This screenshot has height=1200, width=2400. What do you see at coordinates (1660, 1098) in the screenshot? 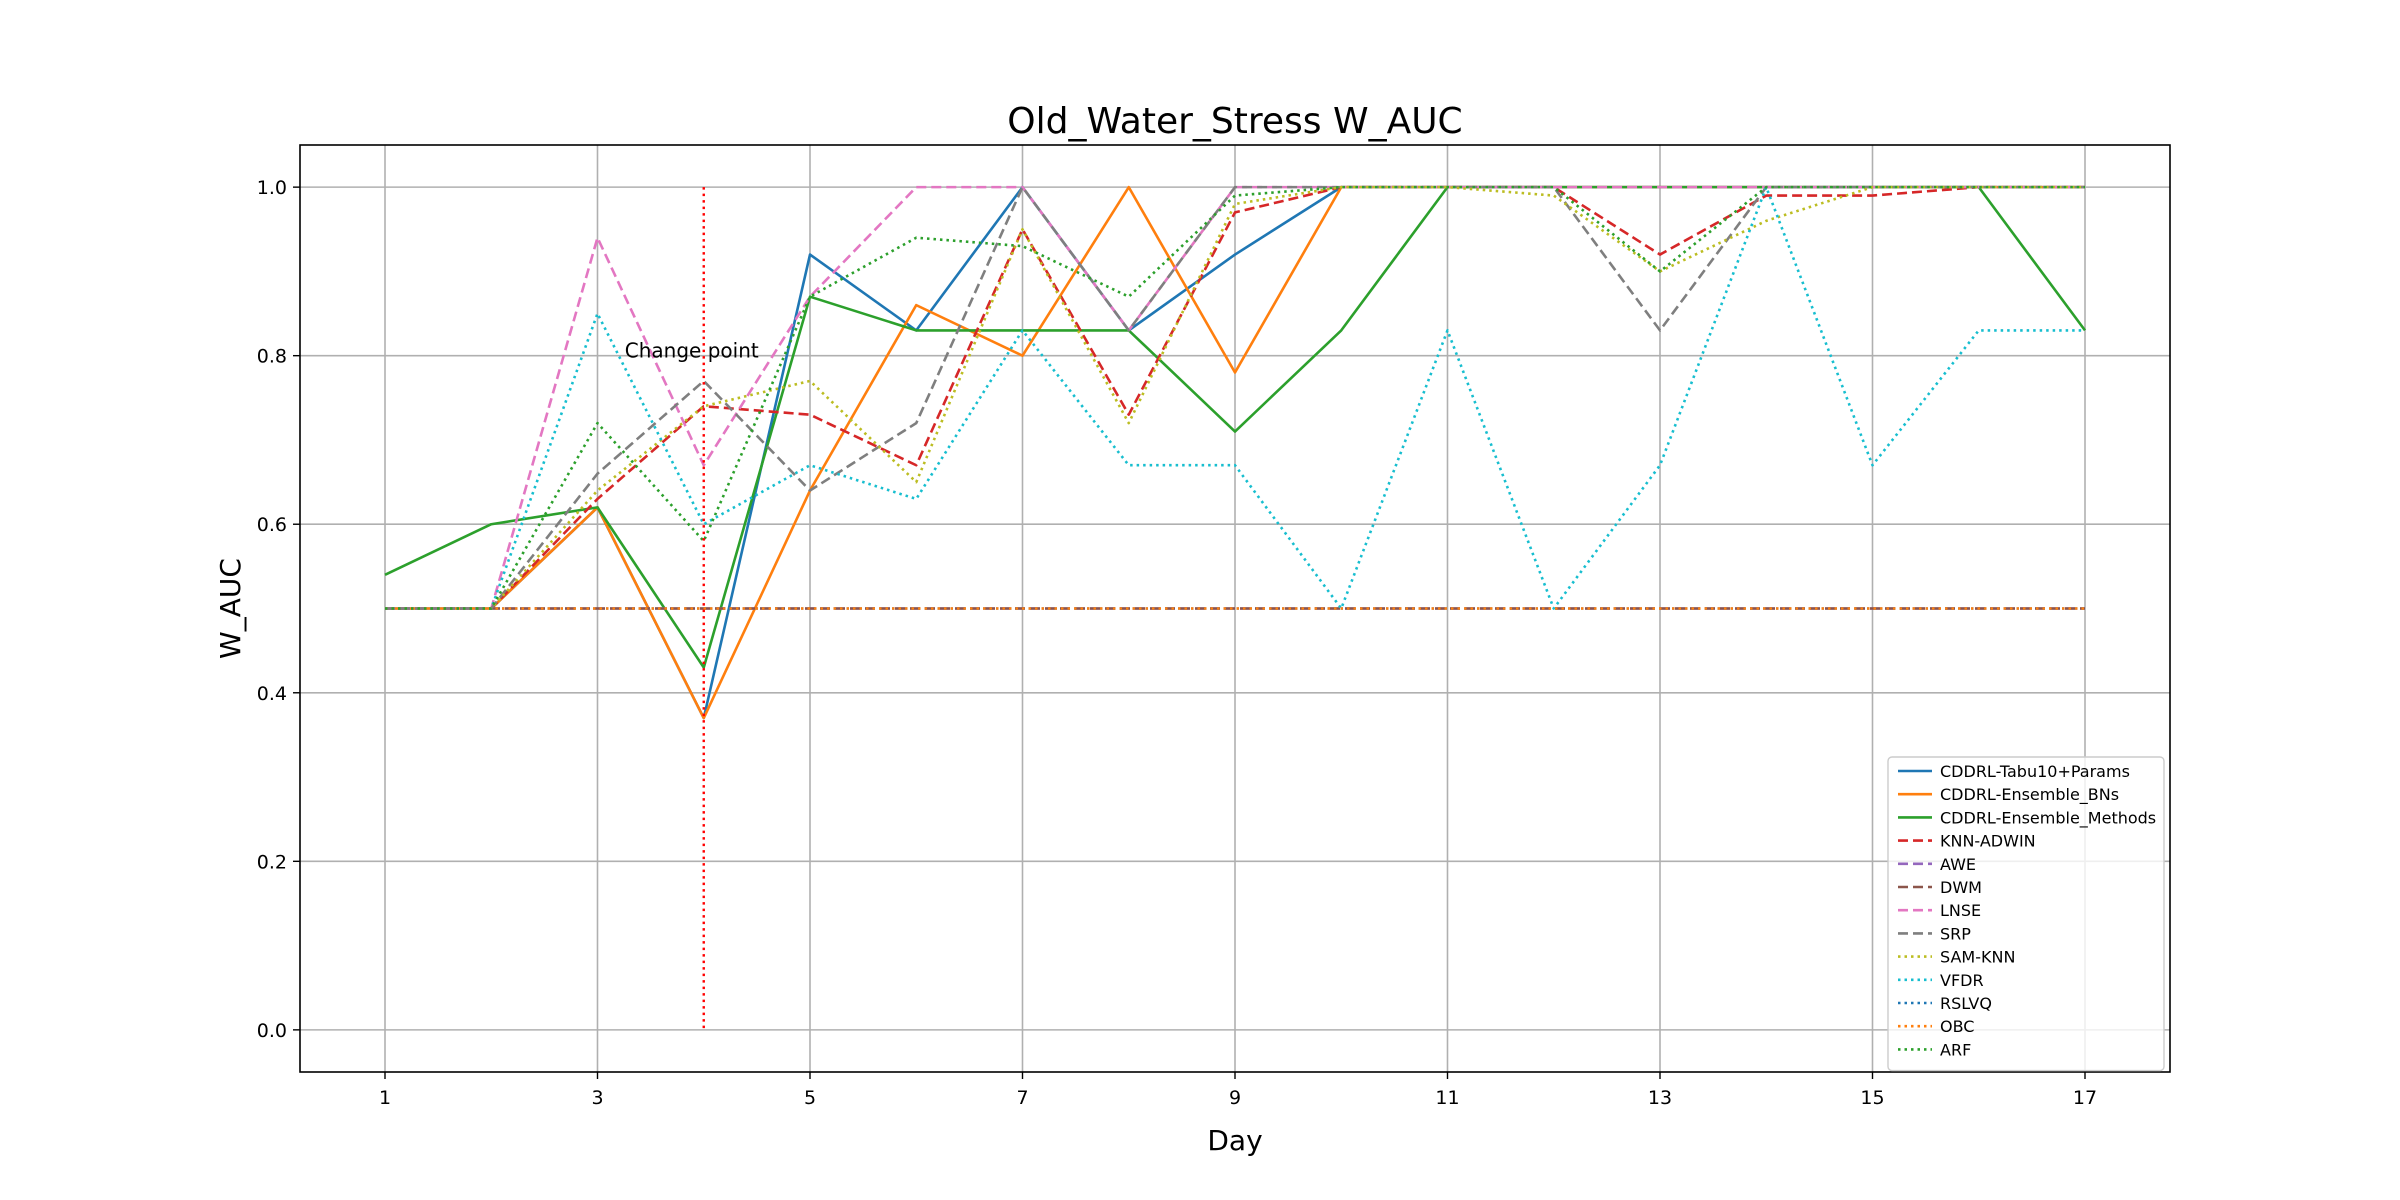
I see `x-tick-label: 13` at bounding box center [1660, 1098].